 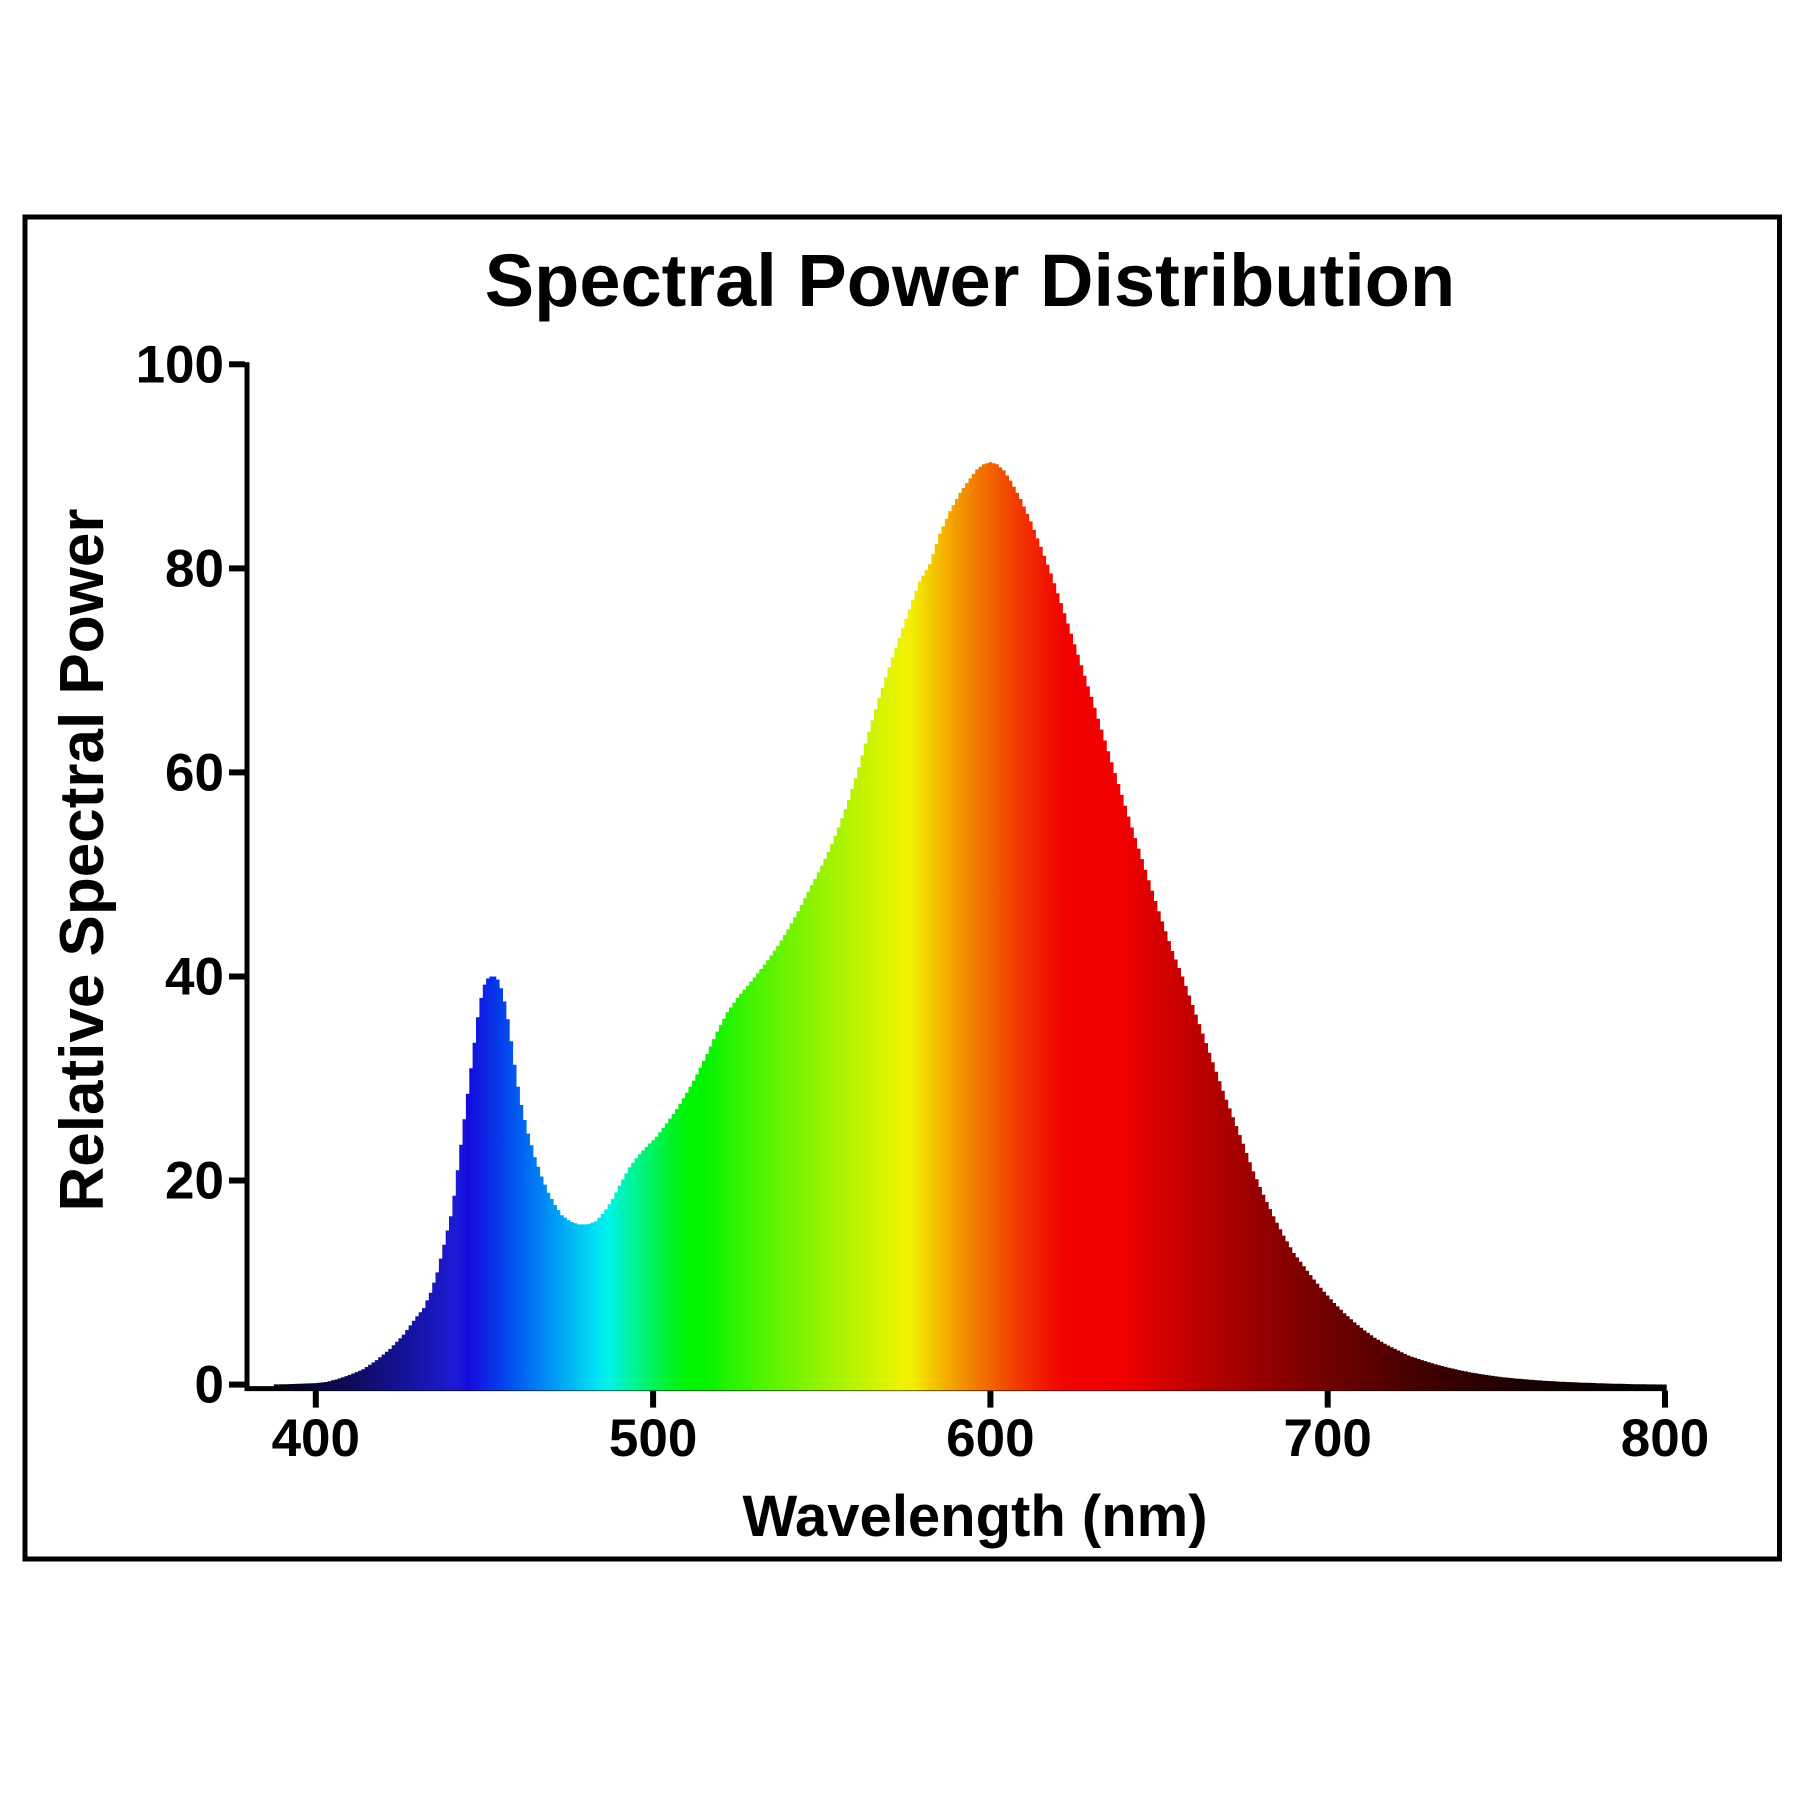 What do you see at coordinates (316, 1438) in the screenshot?
I see `svg-text: 400` at bounding box center [316, 1438].